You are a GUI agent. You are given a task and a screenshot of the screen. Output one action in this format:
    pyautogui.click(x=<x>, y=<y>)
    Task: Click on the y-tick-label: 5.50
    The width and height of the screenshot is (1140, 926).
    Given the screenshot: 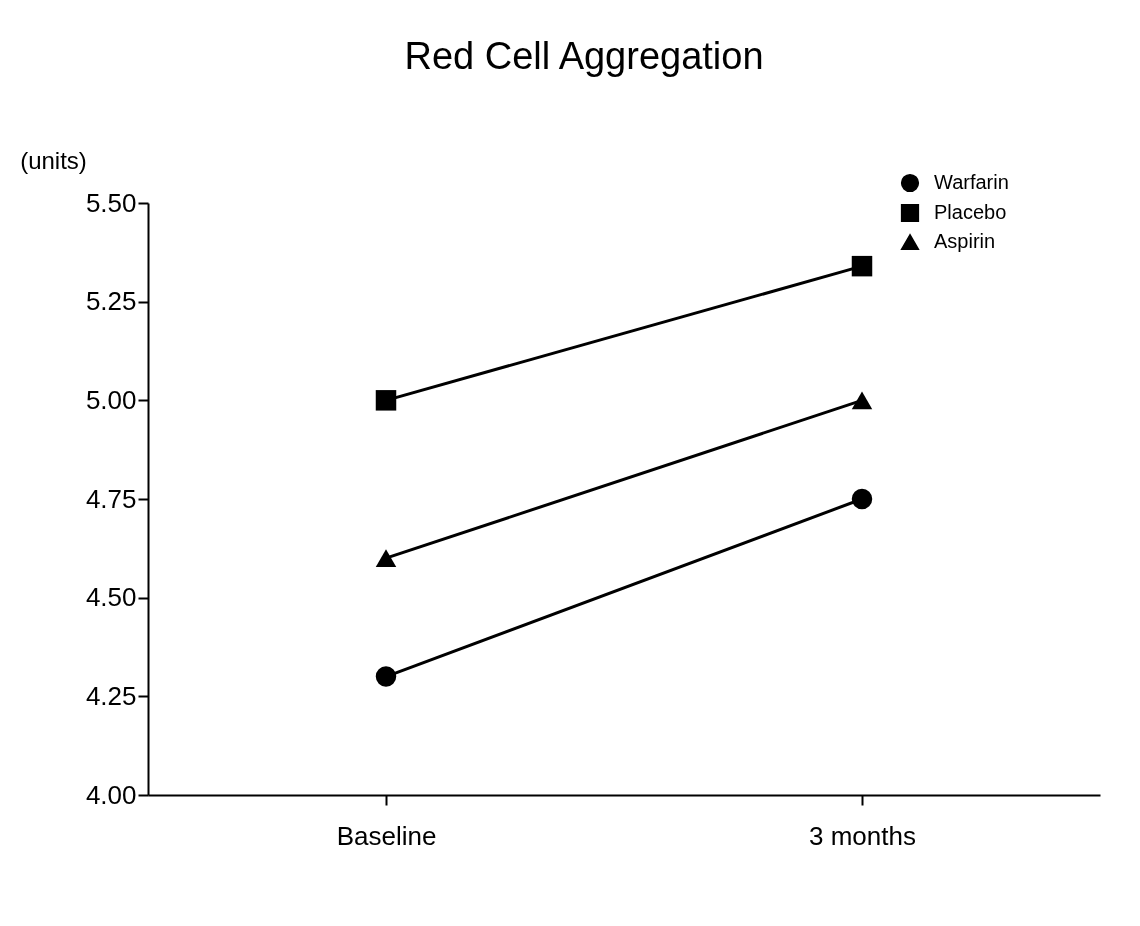 What is the action you would take?
    pyautogui.click(x=111, y=202)
    